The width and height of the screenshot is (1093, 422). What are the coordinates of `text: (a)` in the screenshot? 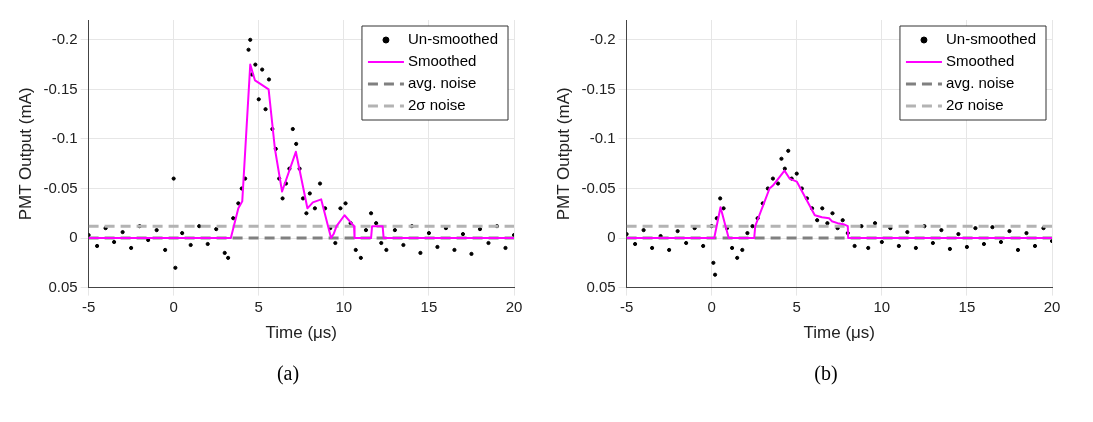 It's located at (288, 373).